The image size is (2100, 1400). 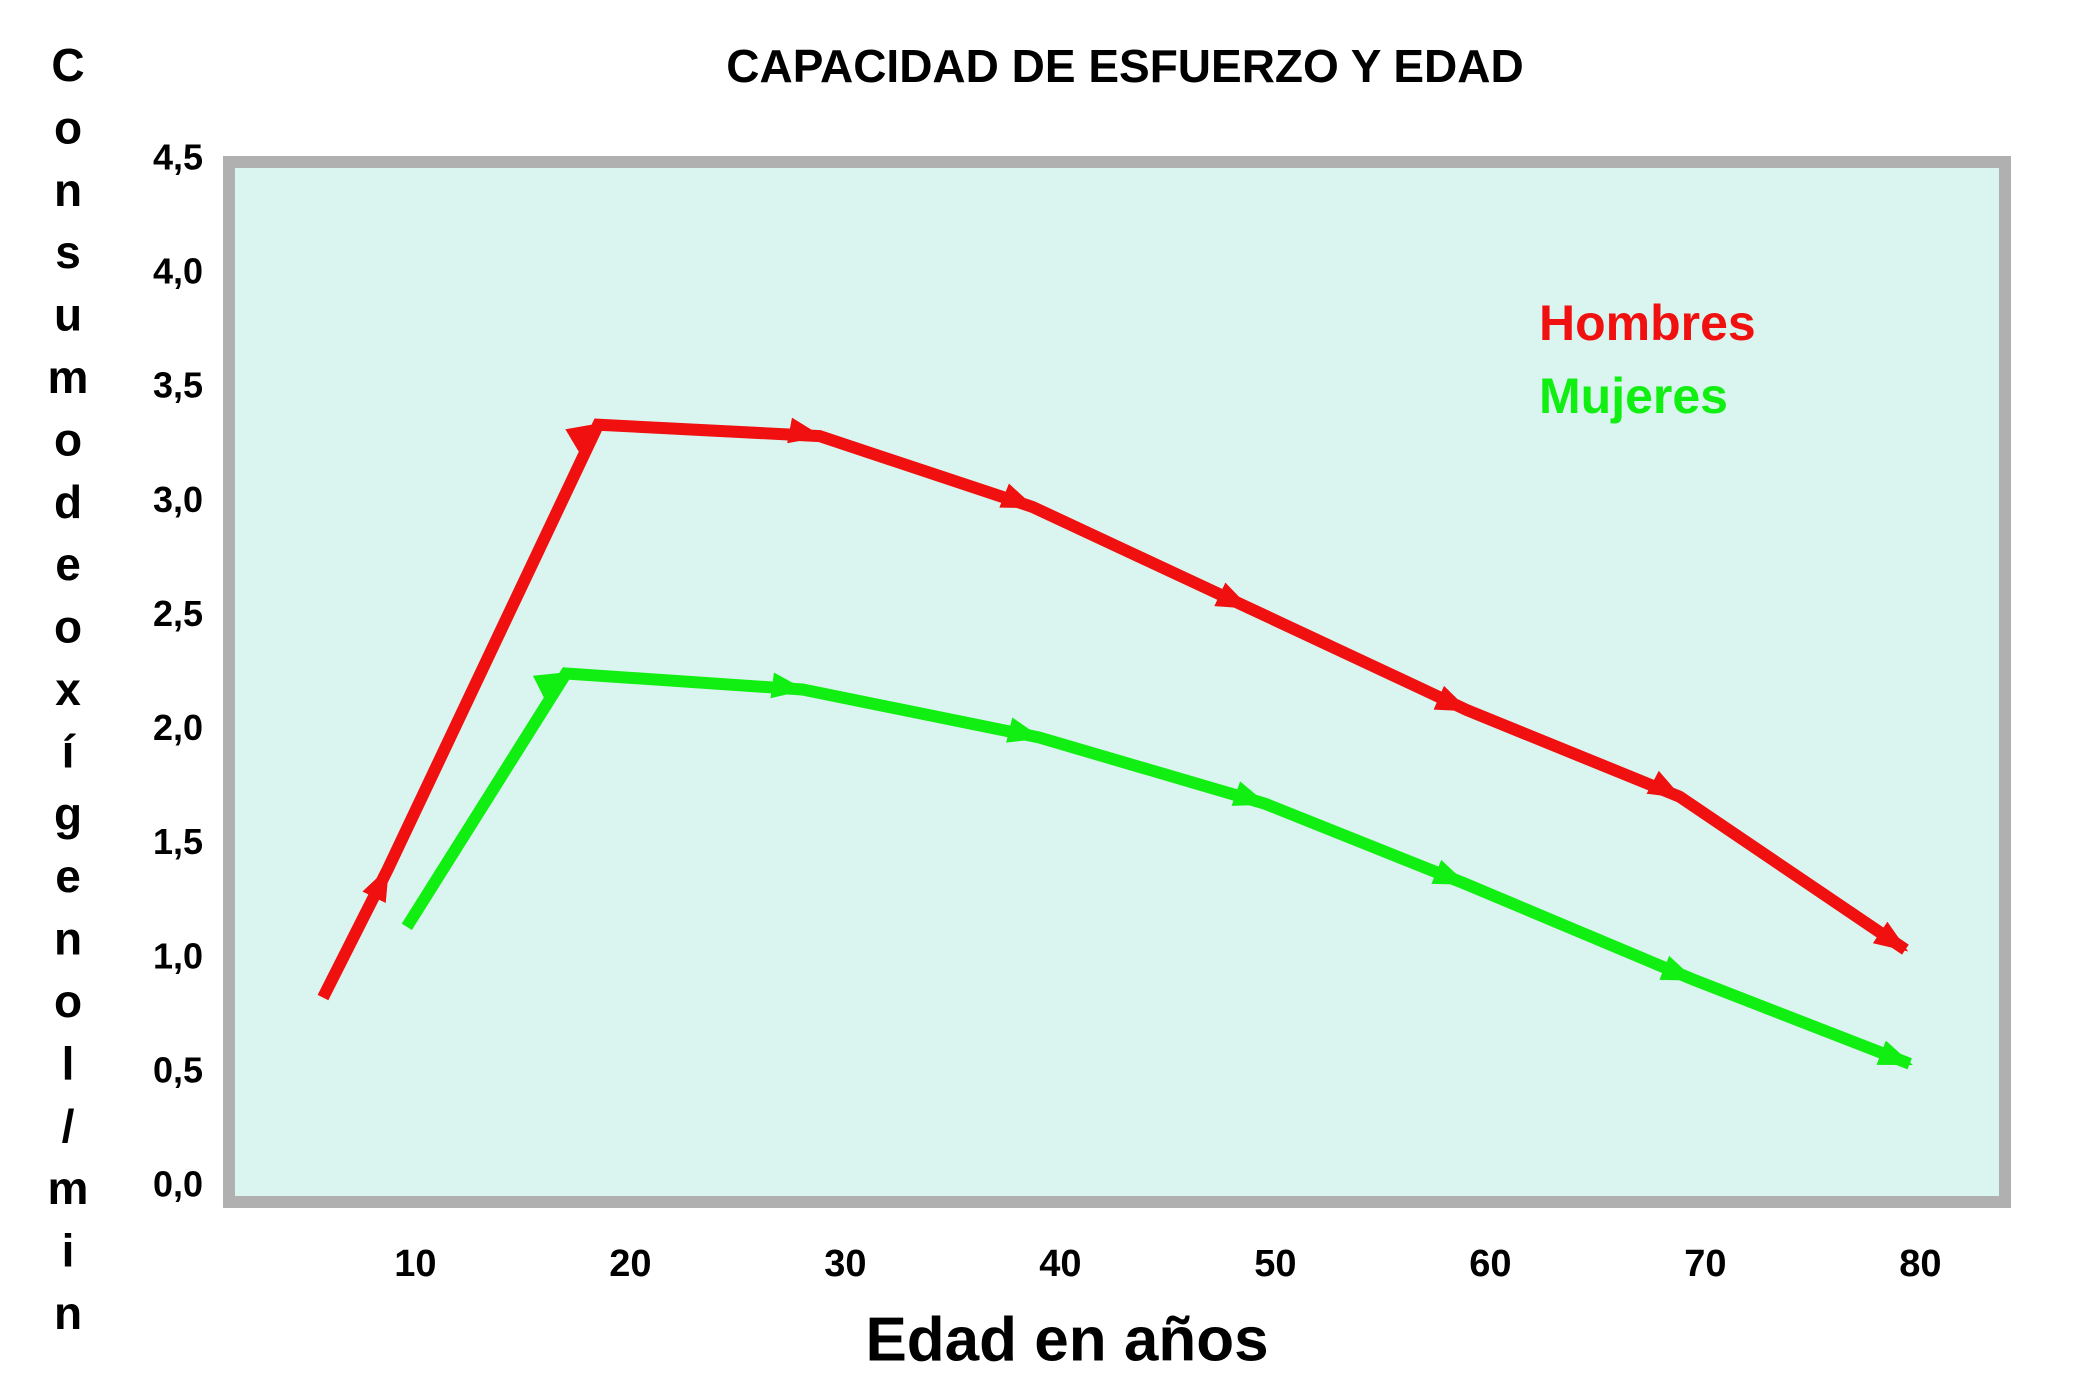 What do you see at coordinates (415, 1264) in the screenshot?
I see `x-tick-label: 10` at bounding box center [415, 1264].